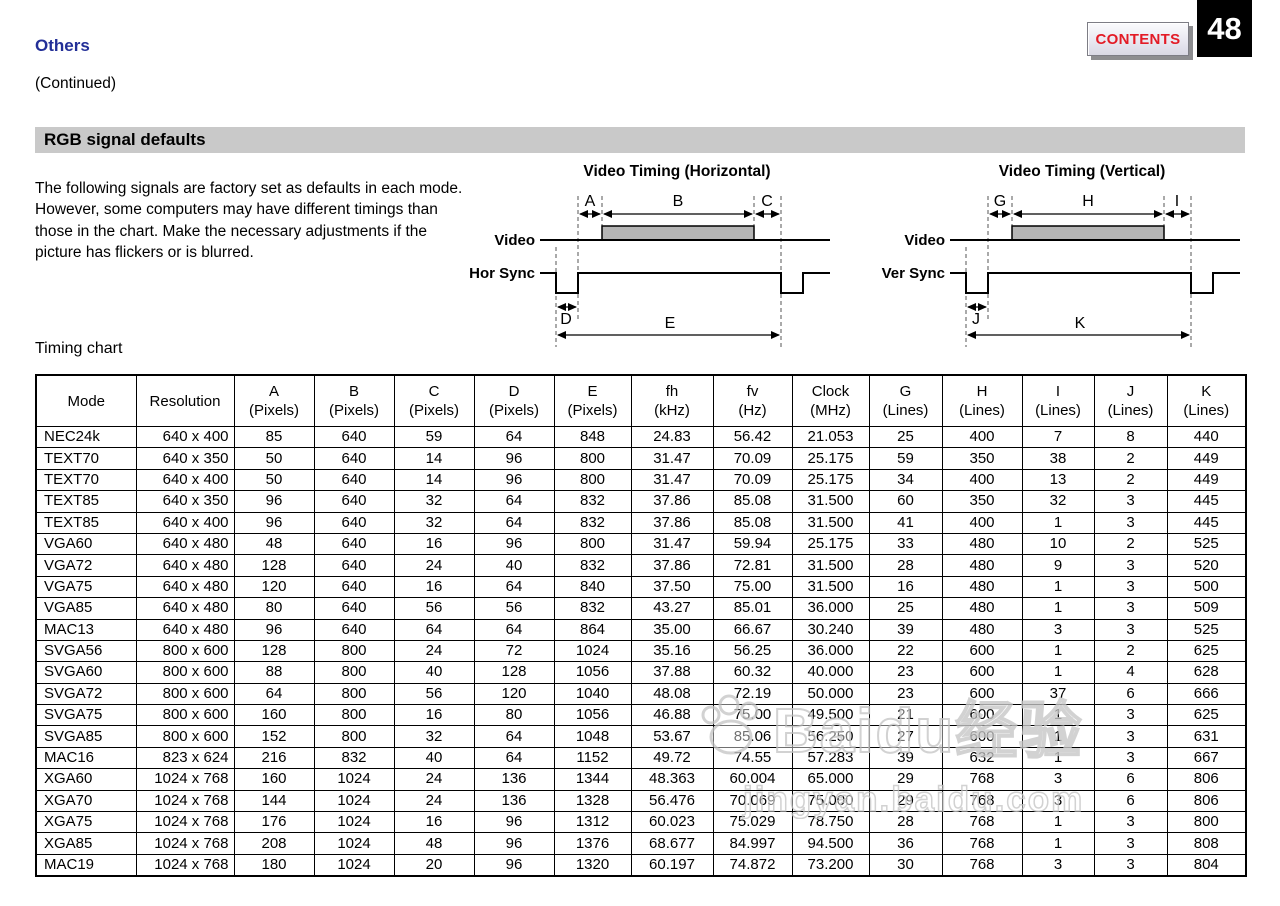 The height and width of the screenshot is (906, 1280). What do you see at coordinates (1130, 694) in the screenshot?
I see `value-cell: 6` at bounding box center [1130, 694].